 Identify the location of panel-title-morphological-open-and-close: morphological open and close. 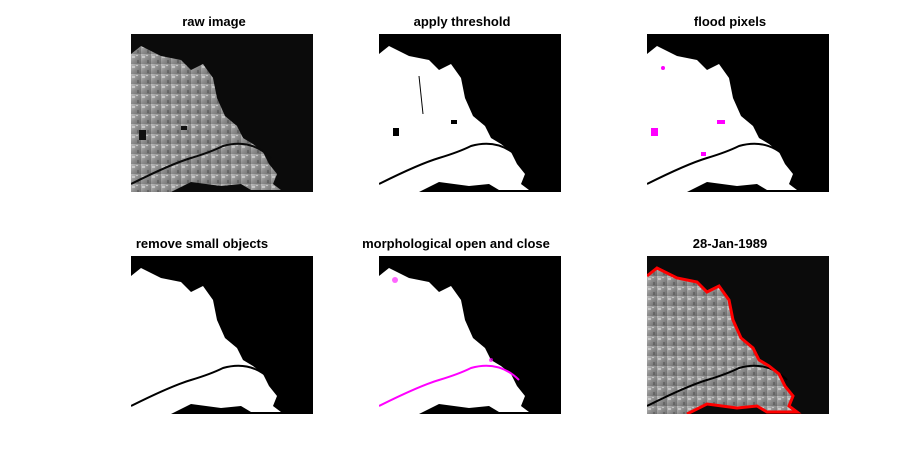
(456, 243).